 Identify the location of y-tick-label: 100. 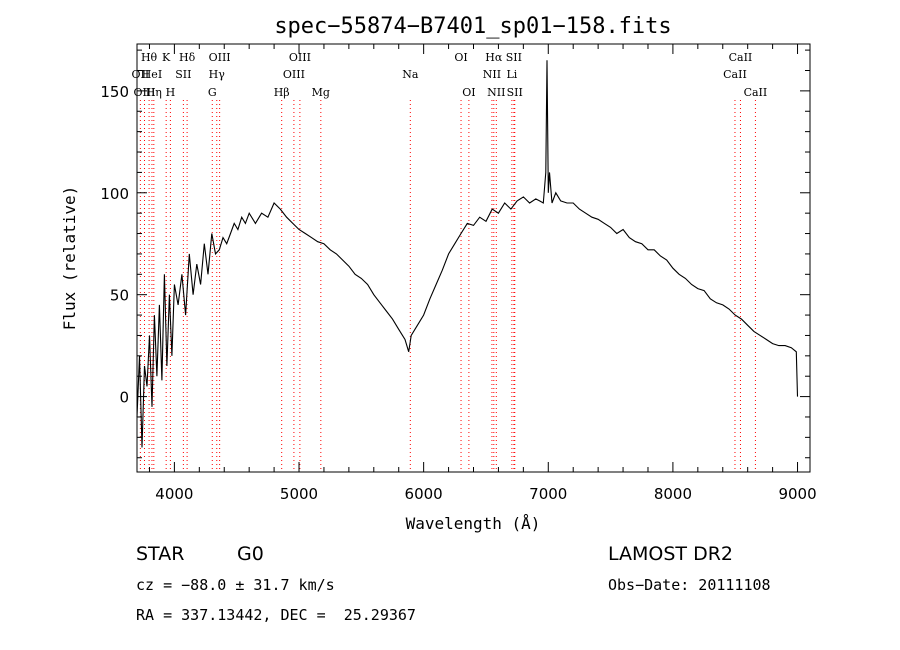
(114, 194).